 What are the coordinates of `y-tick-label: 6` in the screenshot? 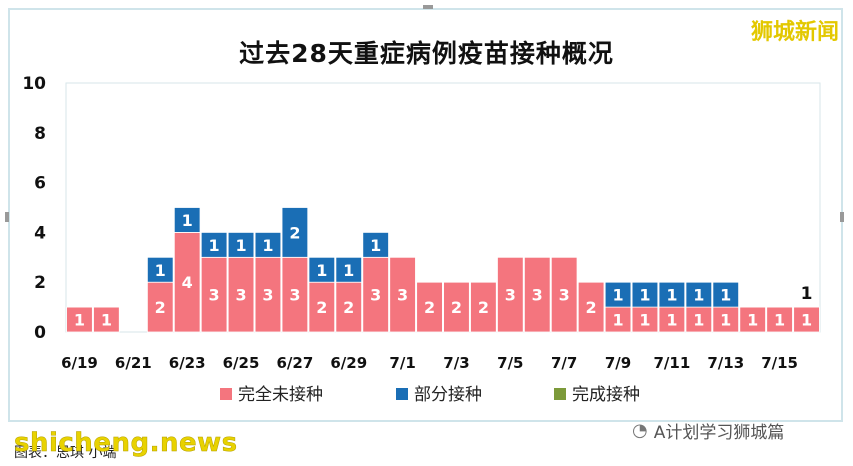 It's located at (40, 184).